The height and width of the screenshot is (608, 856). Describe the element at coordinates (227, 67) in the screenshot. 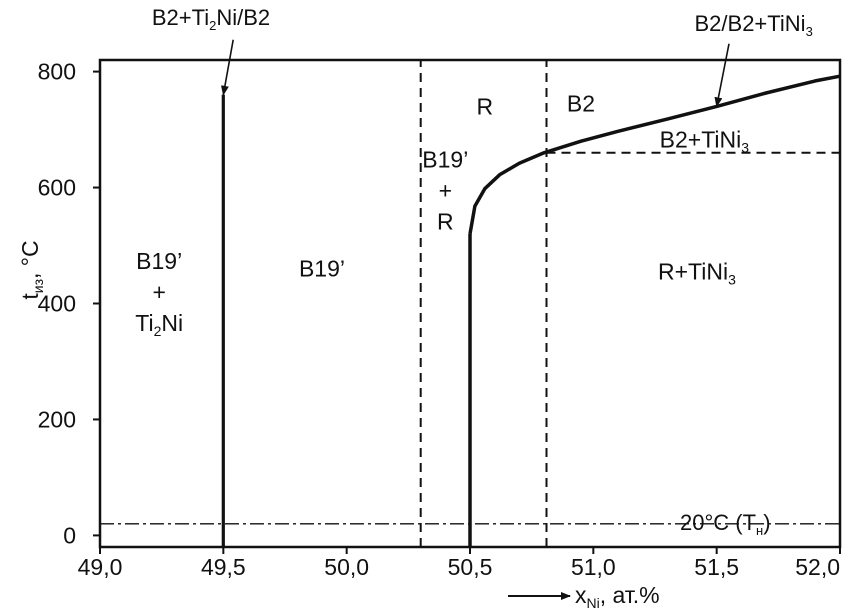

I see `callout-arrow-c1` at that location.